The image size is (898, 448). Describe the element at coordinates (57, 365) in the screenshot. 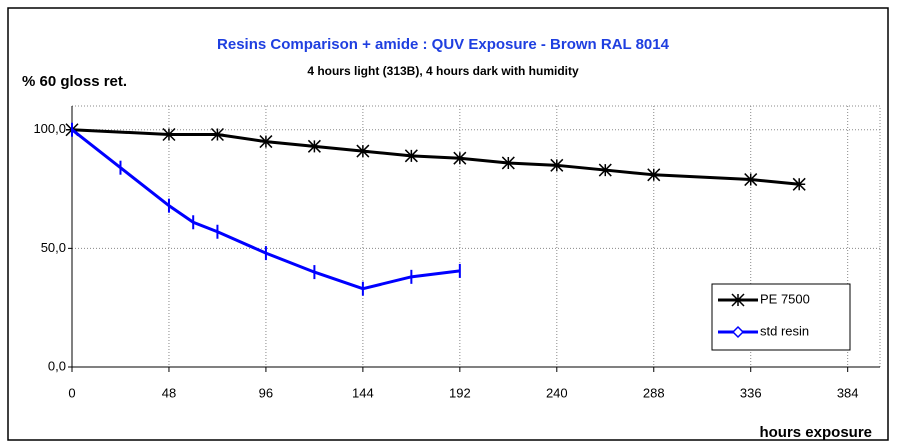

I see `y-tick-label: 0,0` at that location.